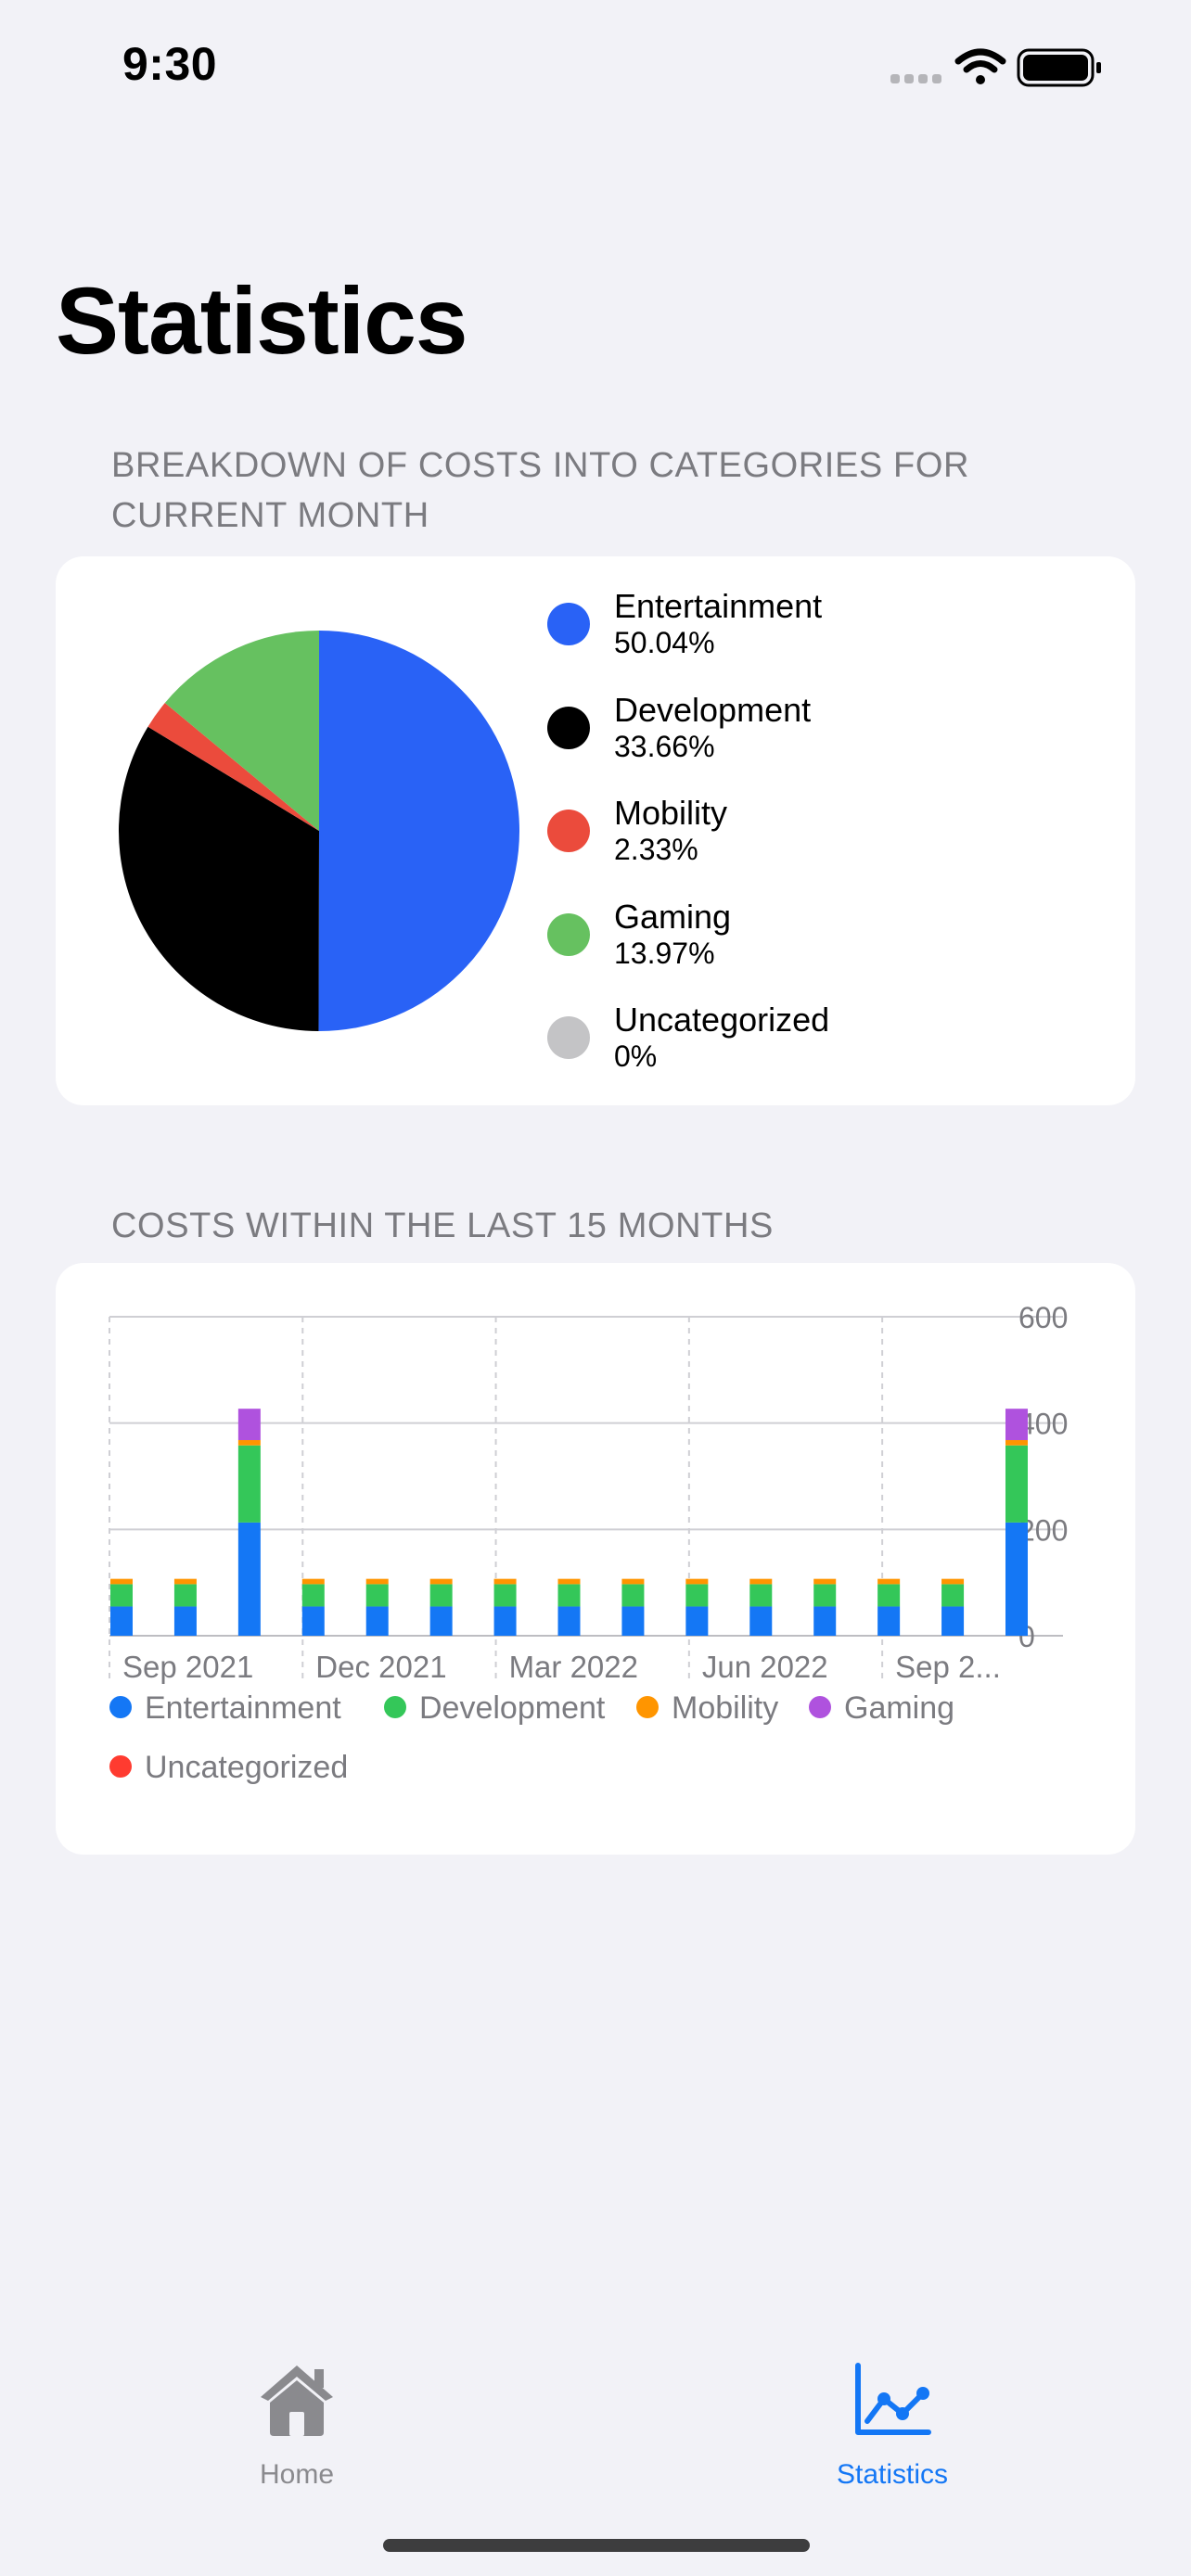  I want to click on bar-legend-item: Development, so click(495, 1708).